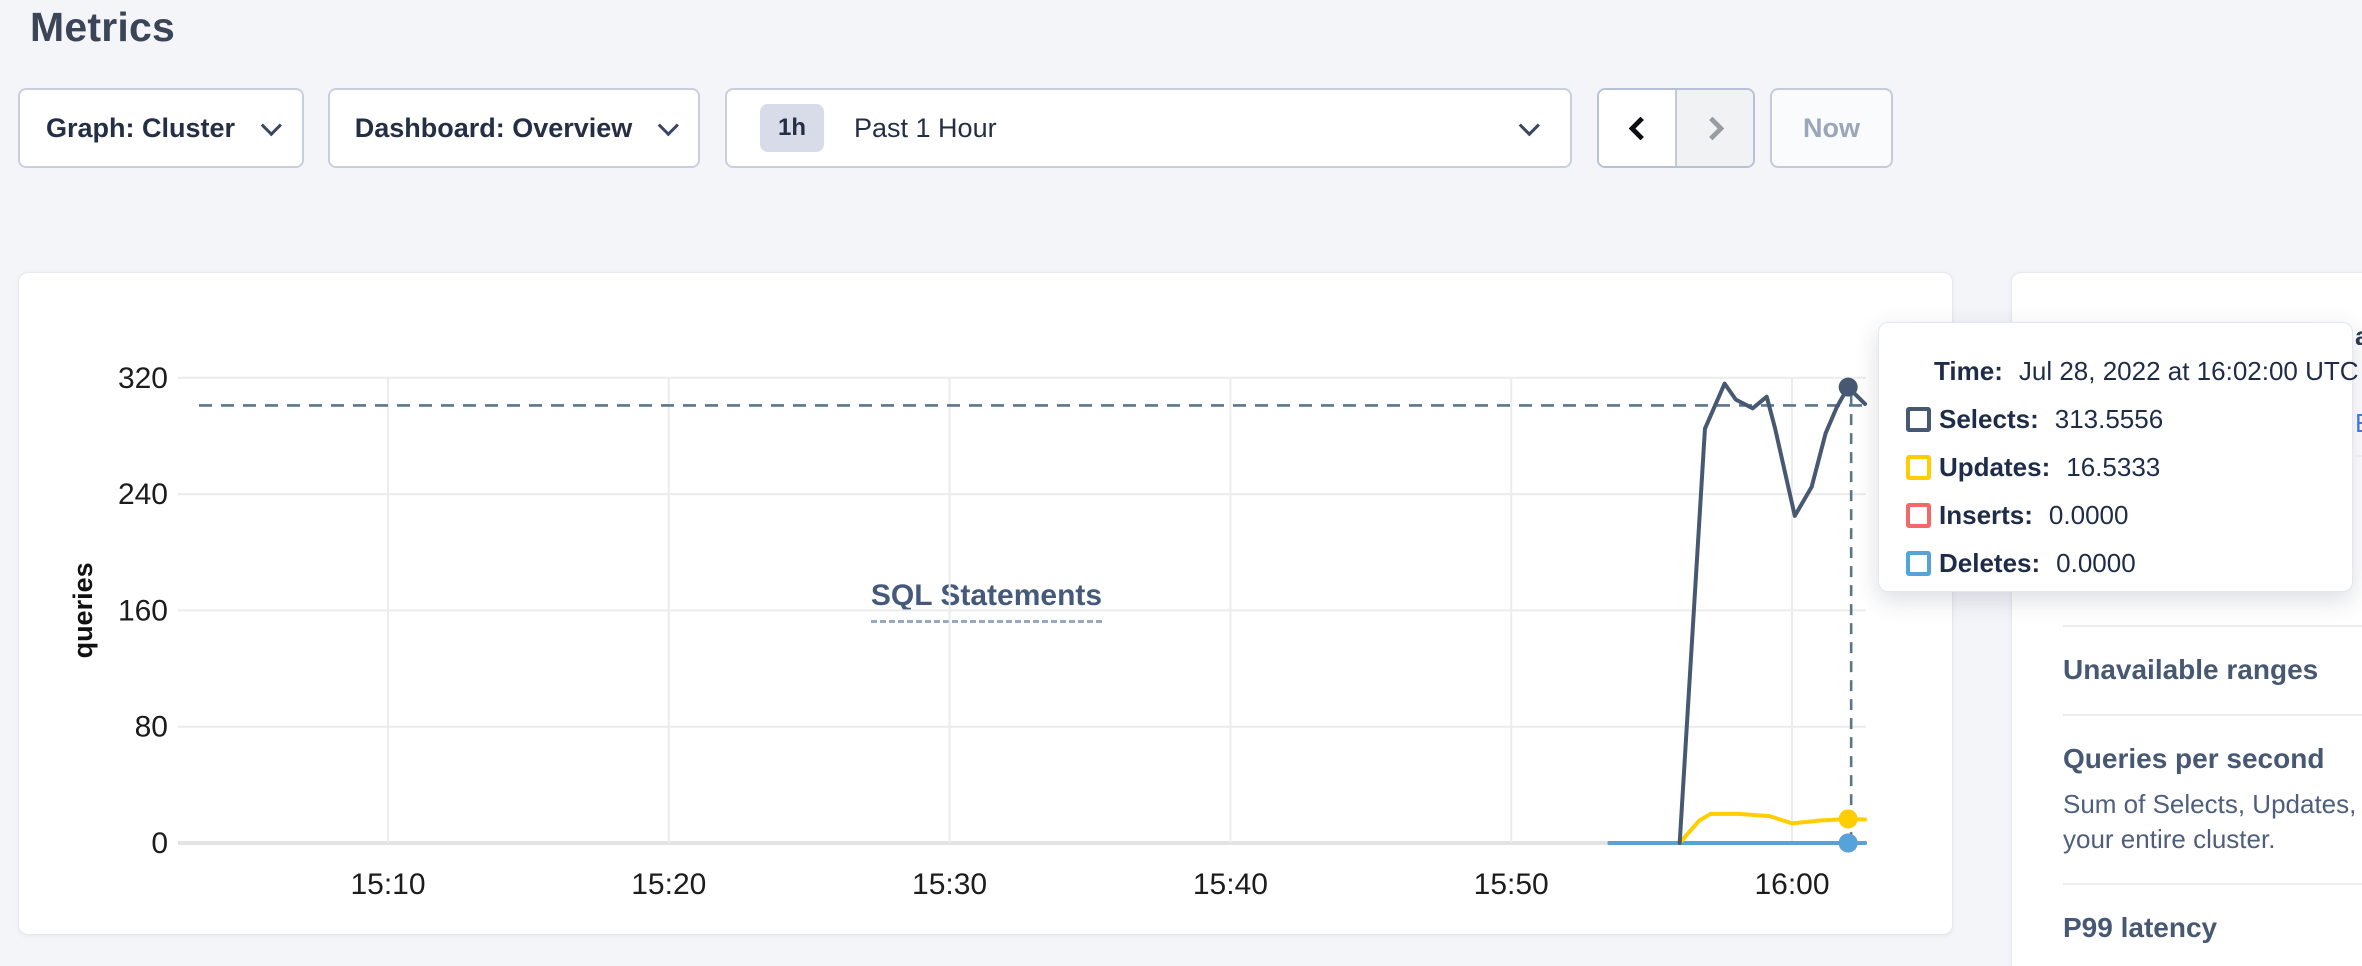  I want to click on next-window-button, so click(1715, 128).